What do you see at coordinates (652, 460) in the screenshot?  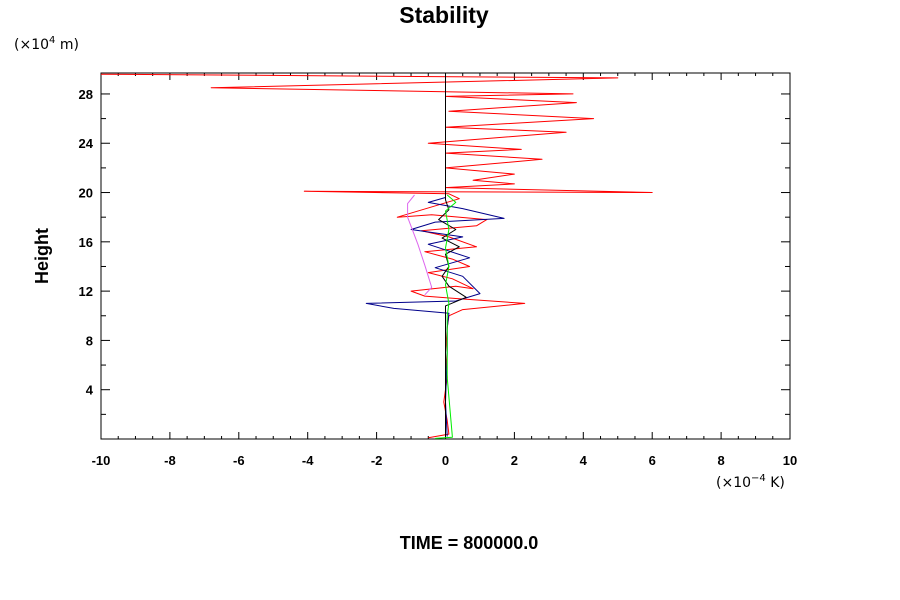 I see `x-tick-label: 6` at bounding box center [652, 460].